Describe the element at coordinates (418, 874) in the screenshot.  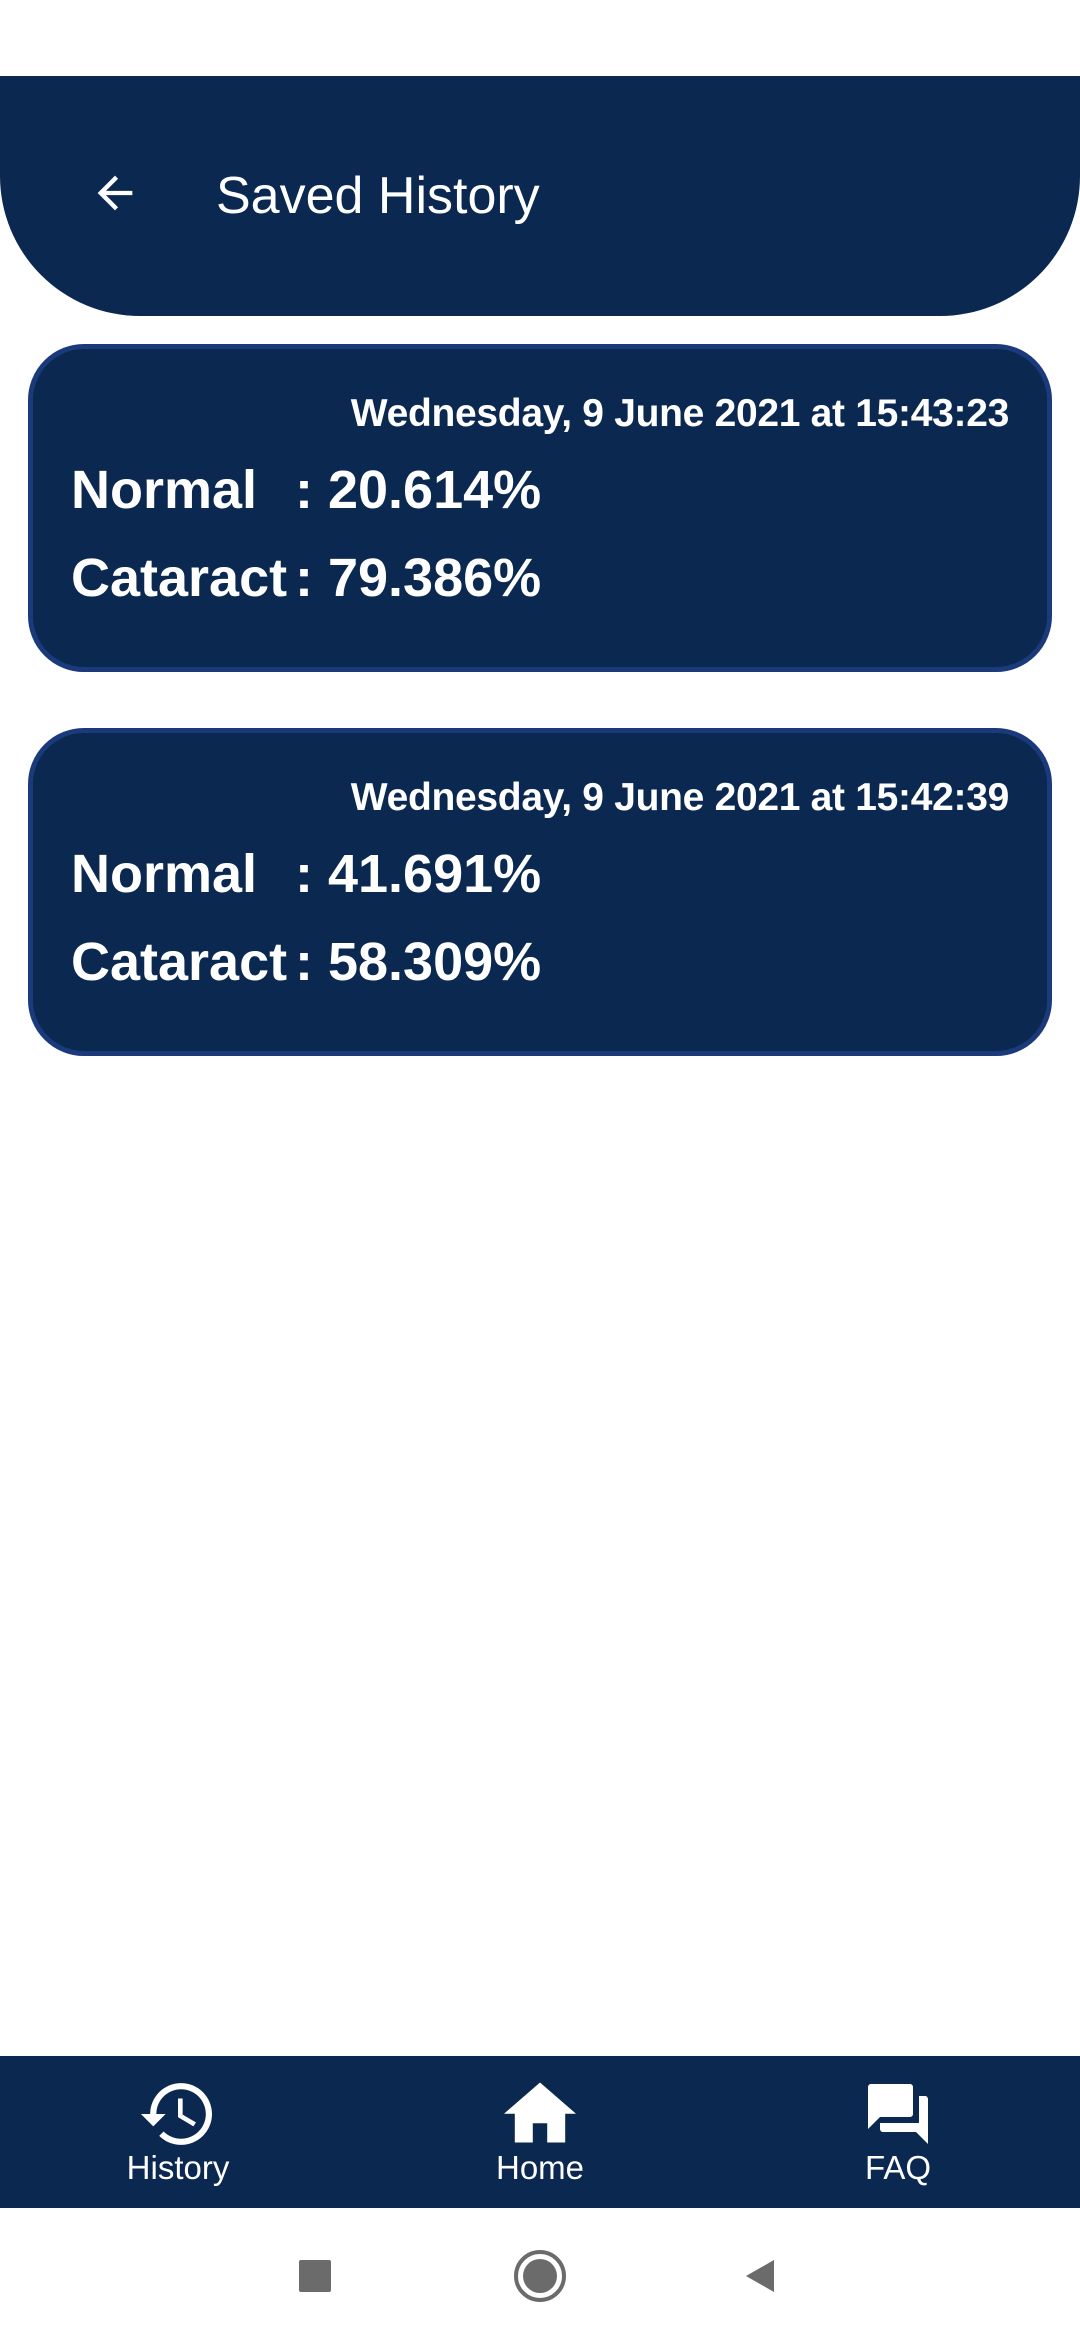
I see `normal-value: : 41.691%` at that location.